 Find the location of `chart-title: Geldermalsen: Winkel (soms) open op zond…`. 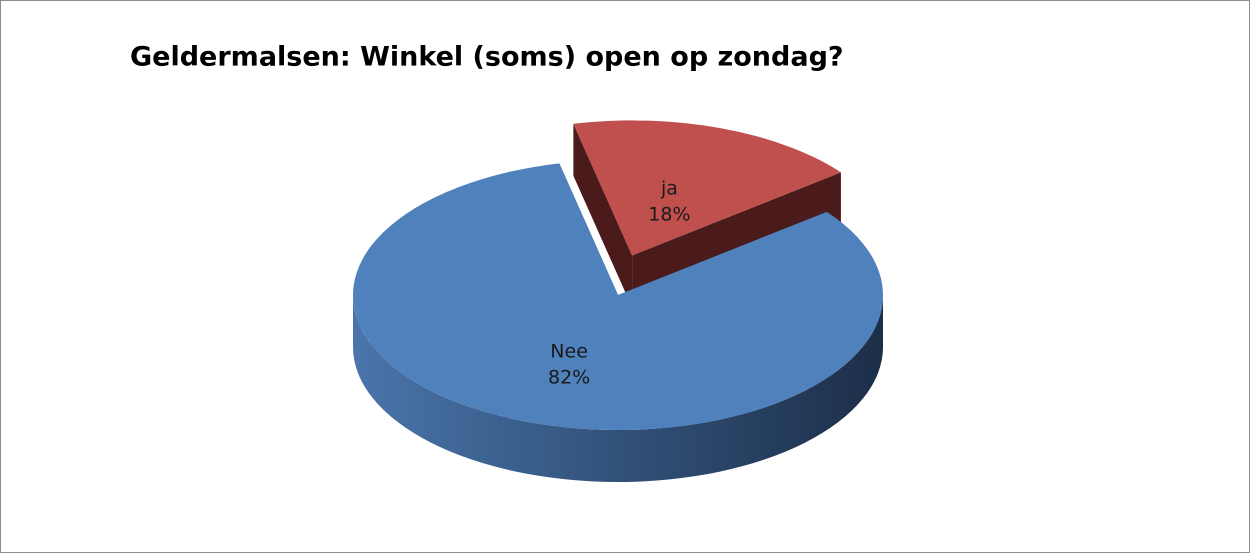

chart-title: Geldermalsen: Winkel (soms) open op zond… is located at coordinates (487, 57).